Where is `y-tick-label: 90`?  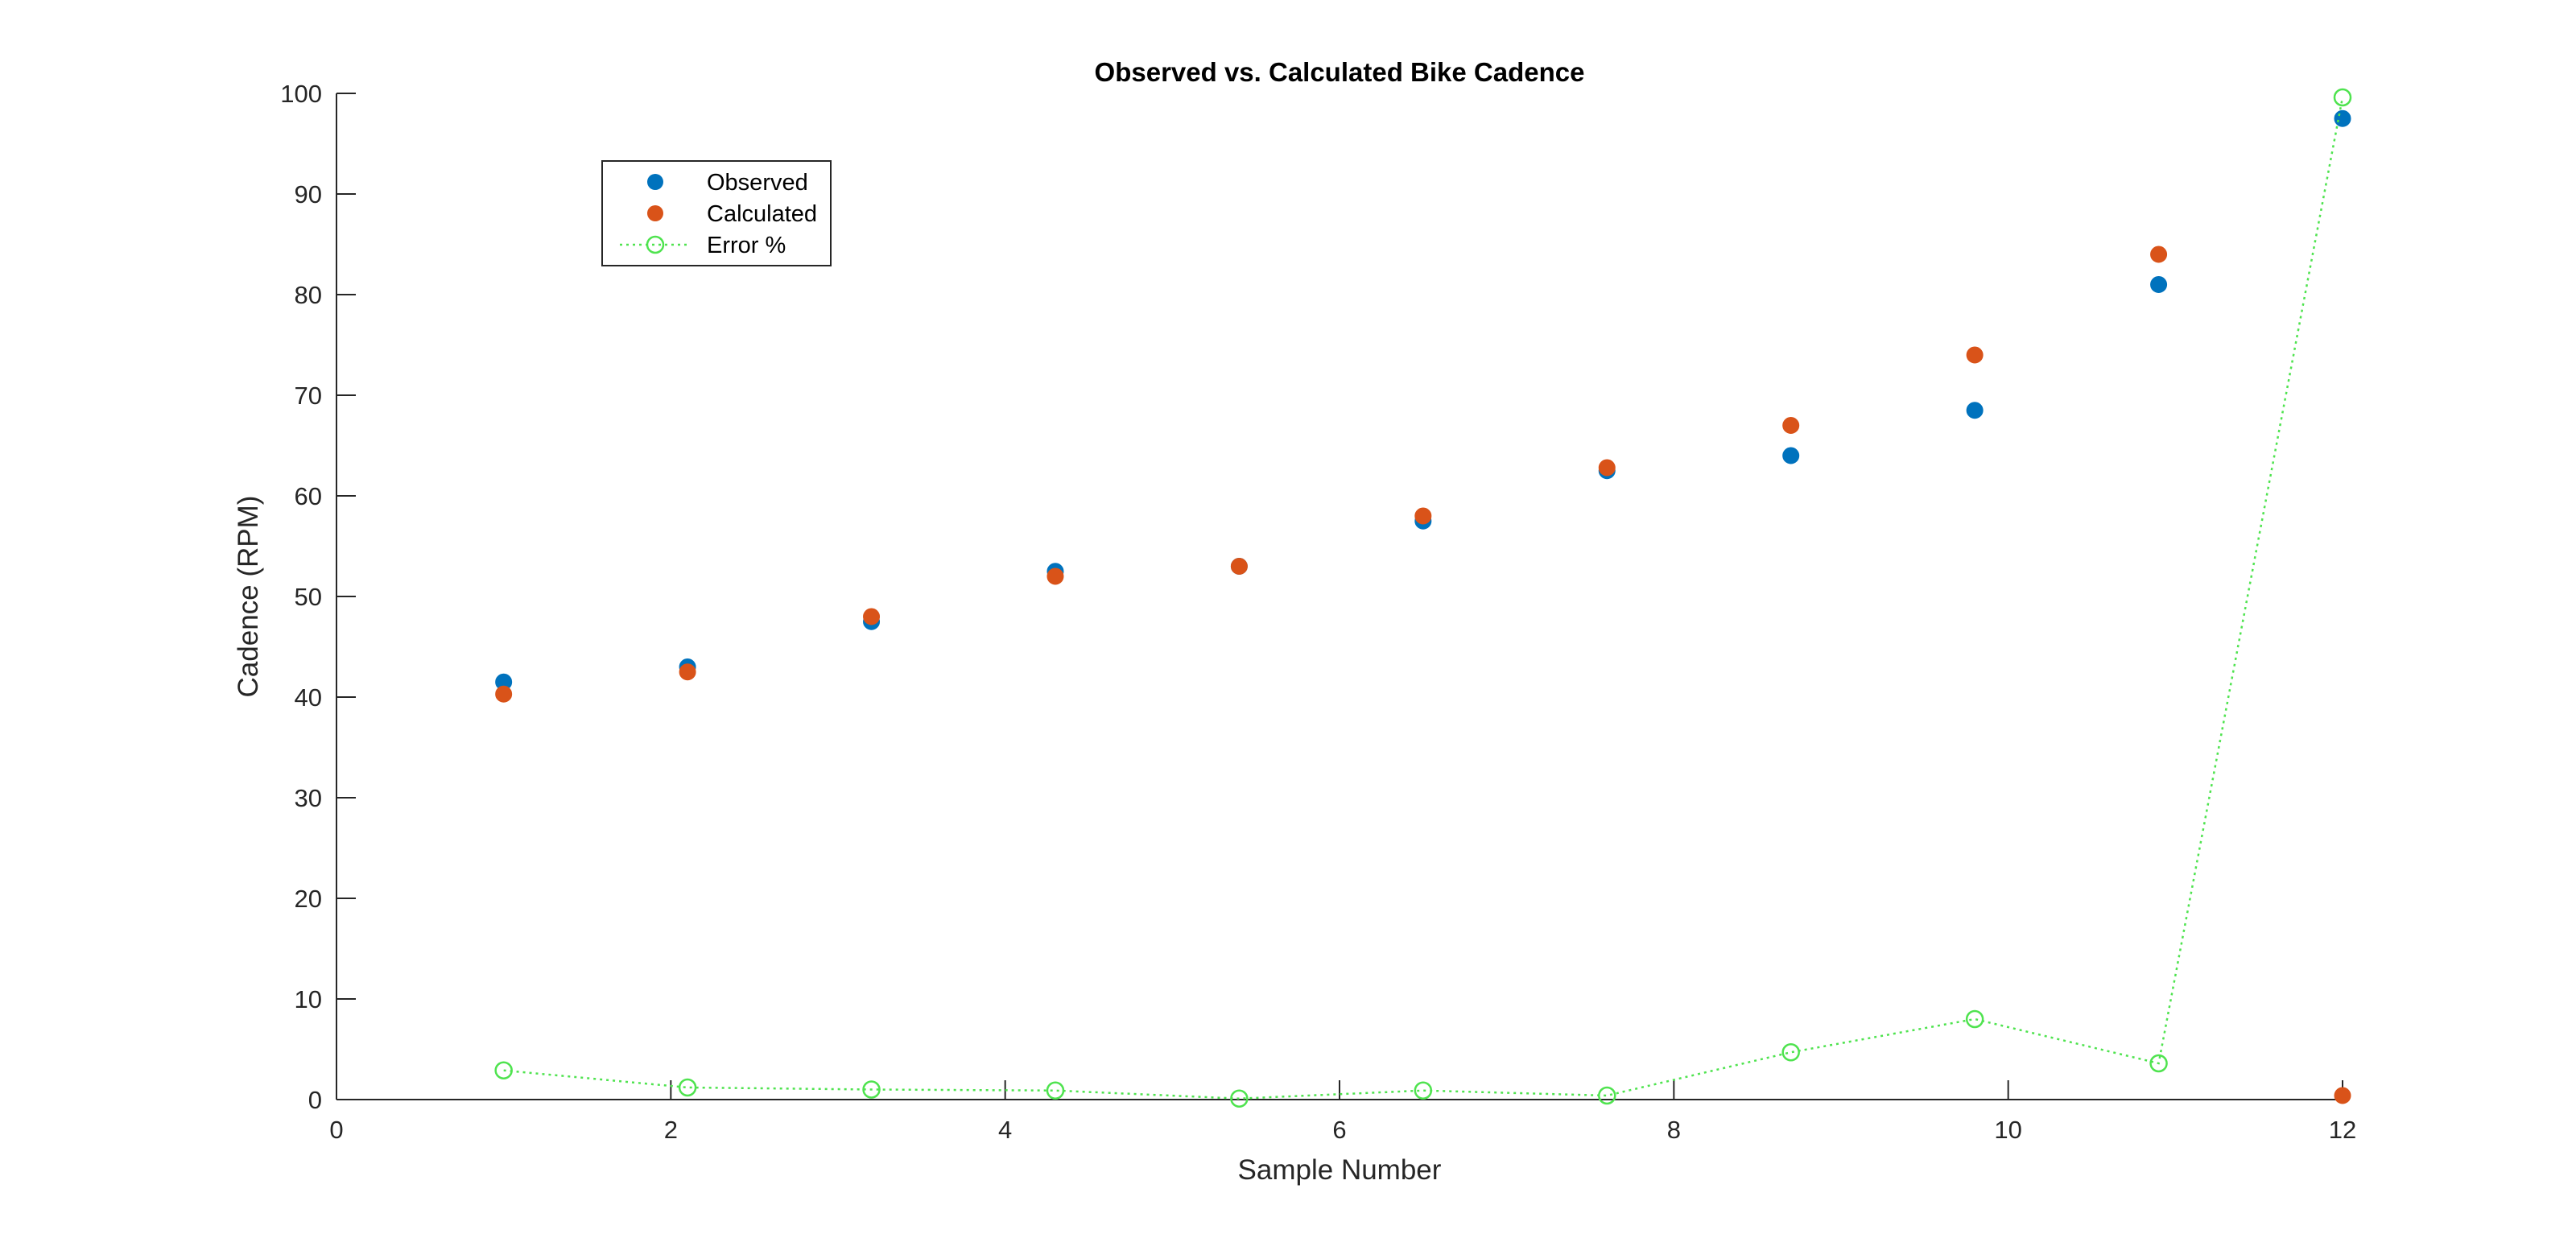 y-tick-label: 90 is located at coordinates (308, 194).